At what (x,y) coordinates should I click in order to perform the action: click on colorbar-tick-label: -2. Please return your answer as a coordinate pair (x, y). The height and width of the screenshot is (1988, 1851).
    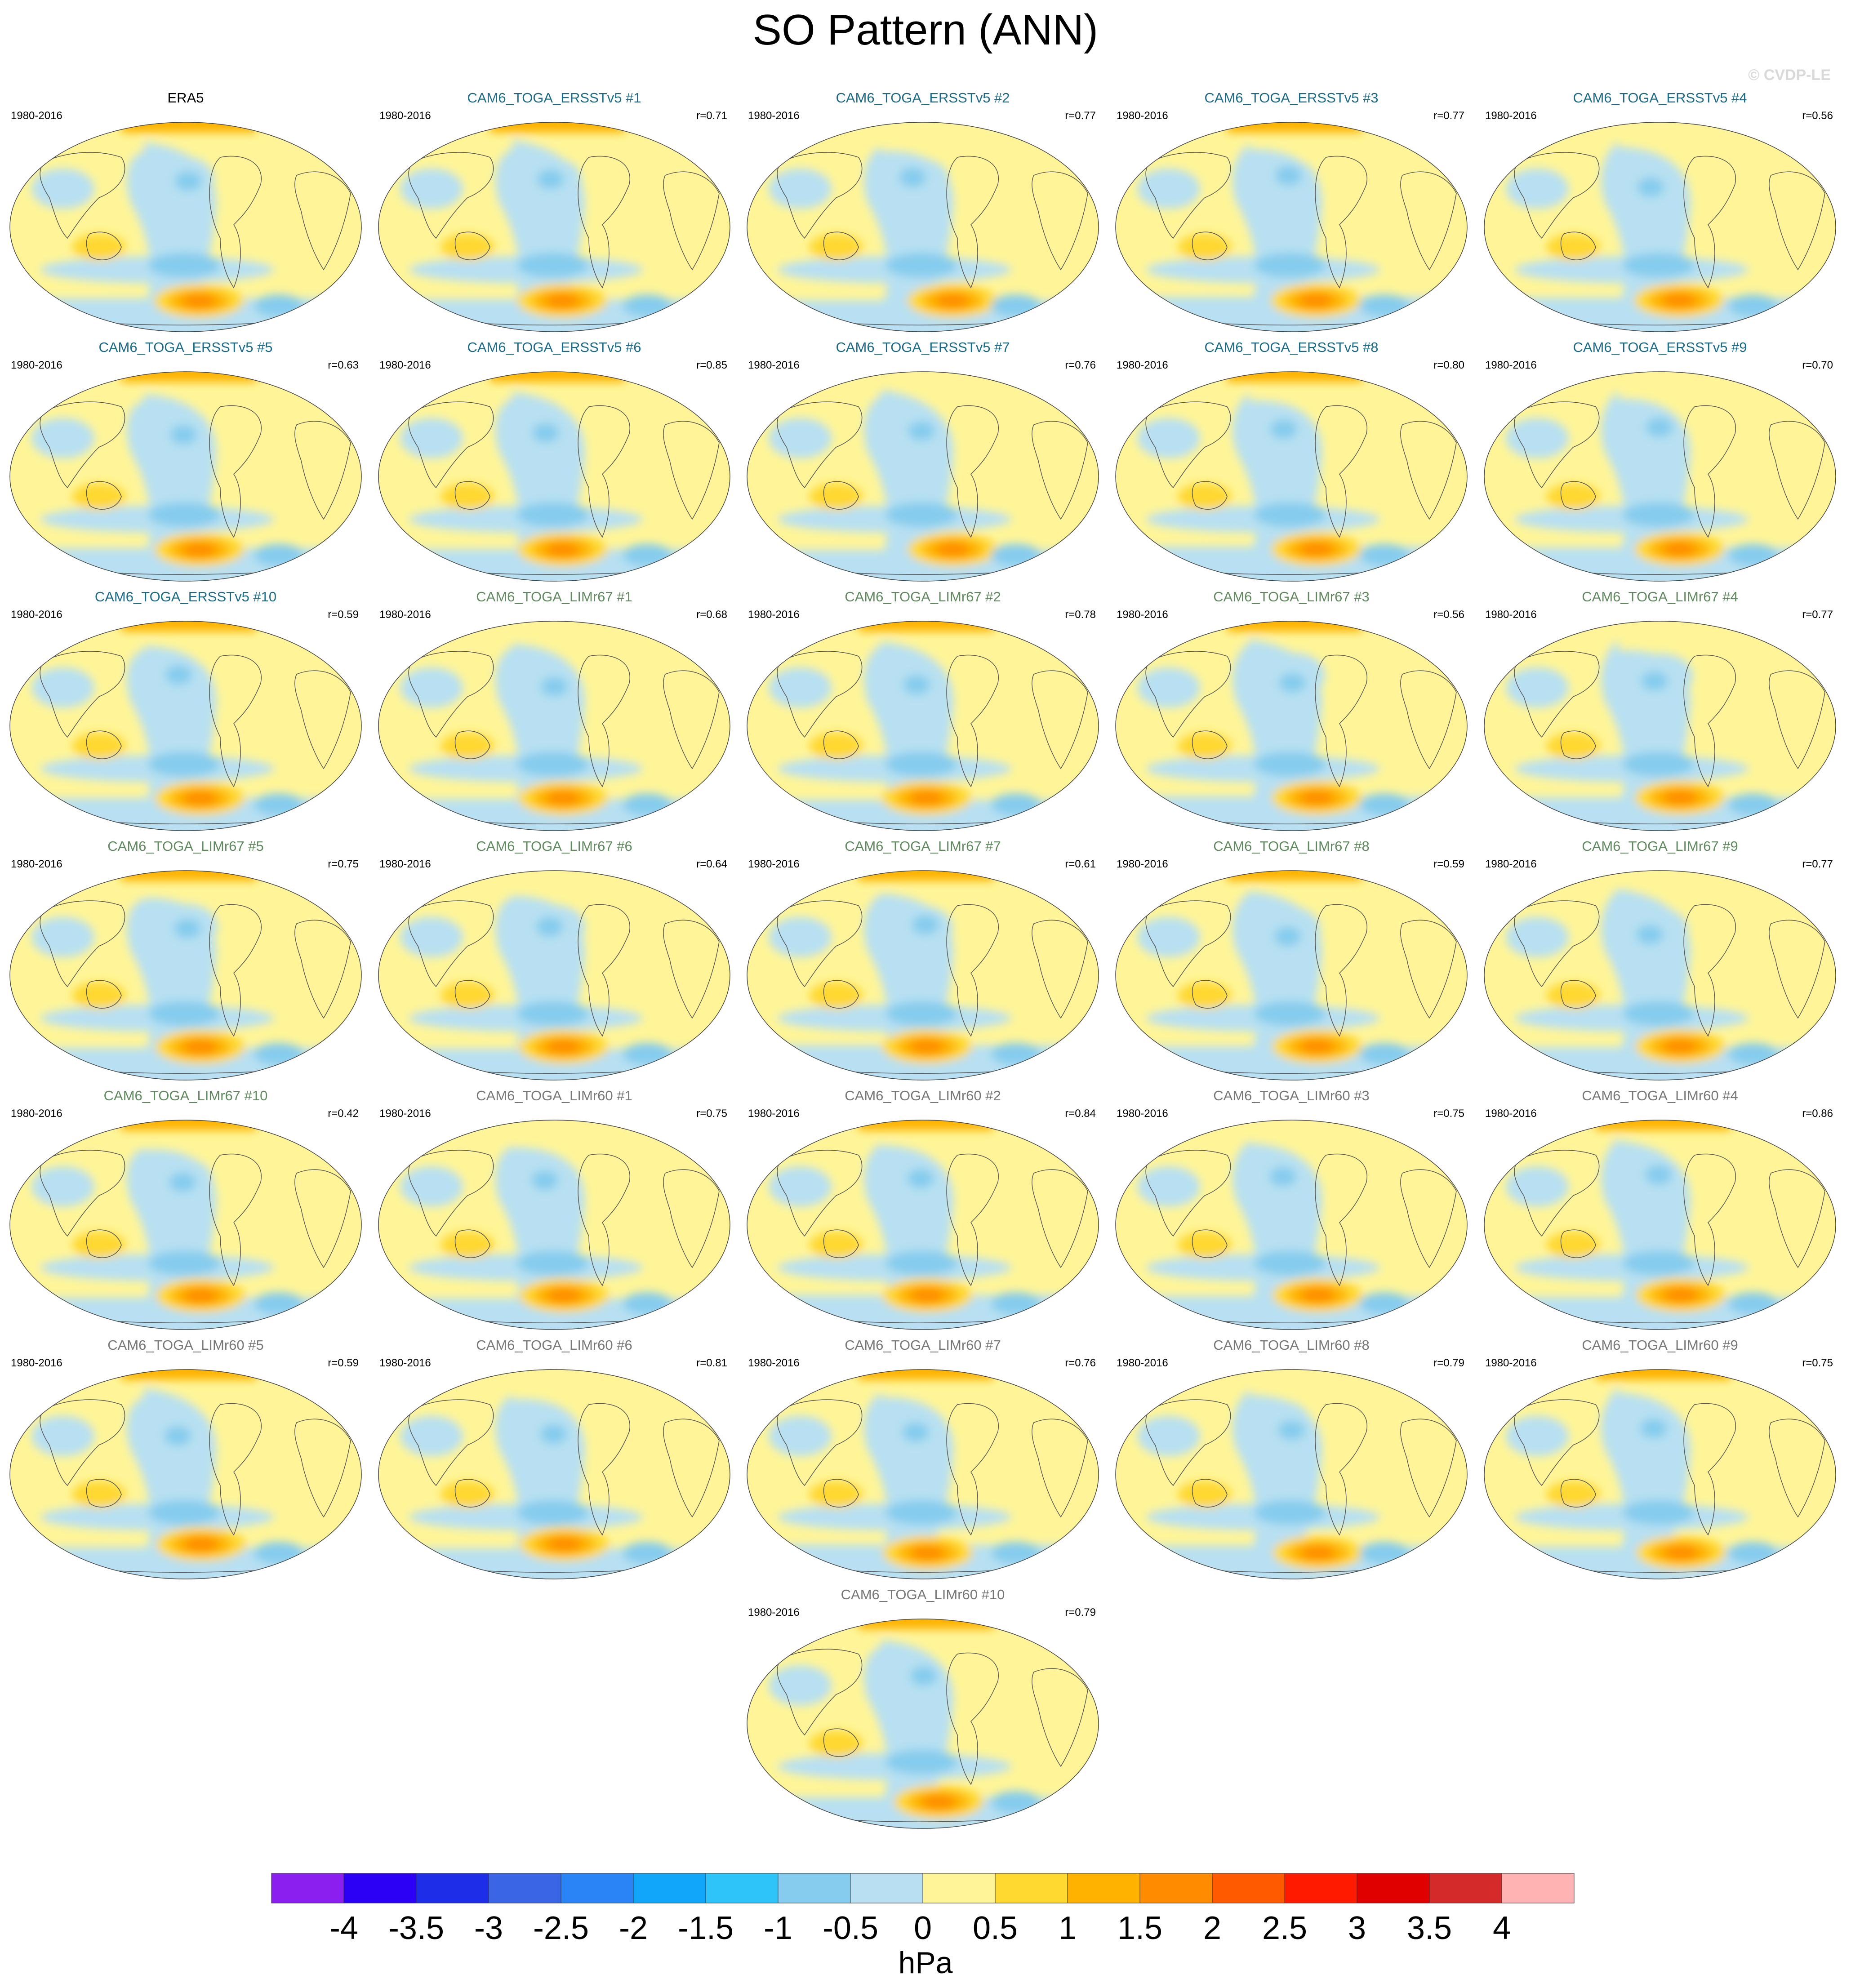
    Looking at the image, I should click on (633, 1928).